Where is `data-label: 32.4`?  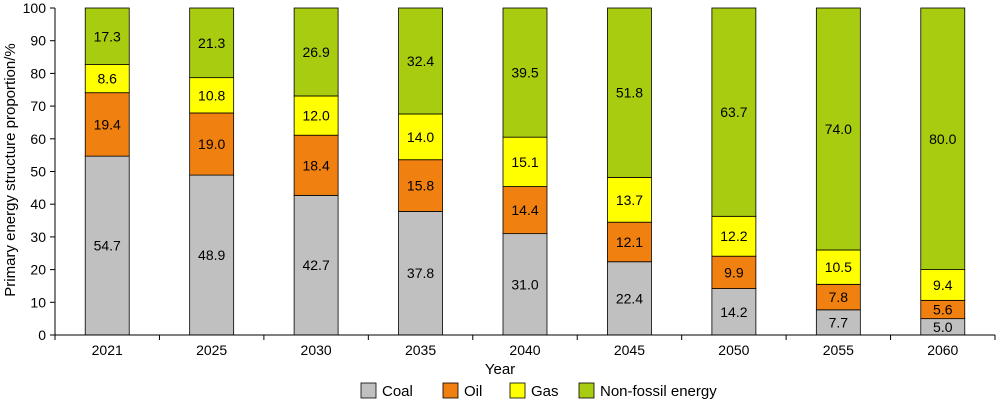
data-label: 32.4 is located at coordinates (420, 61).